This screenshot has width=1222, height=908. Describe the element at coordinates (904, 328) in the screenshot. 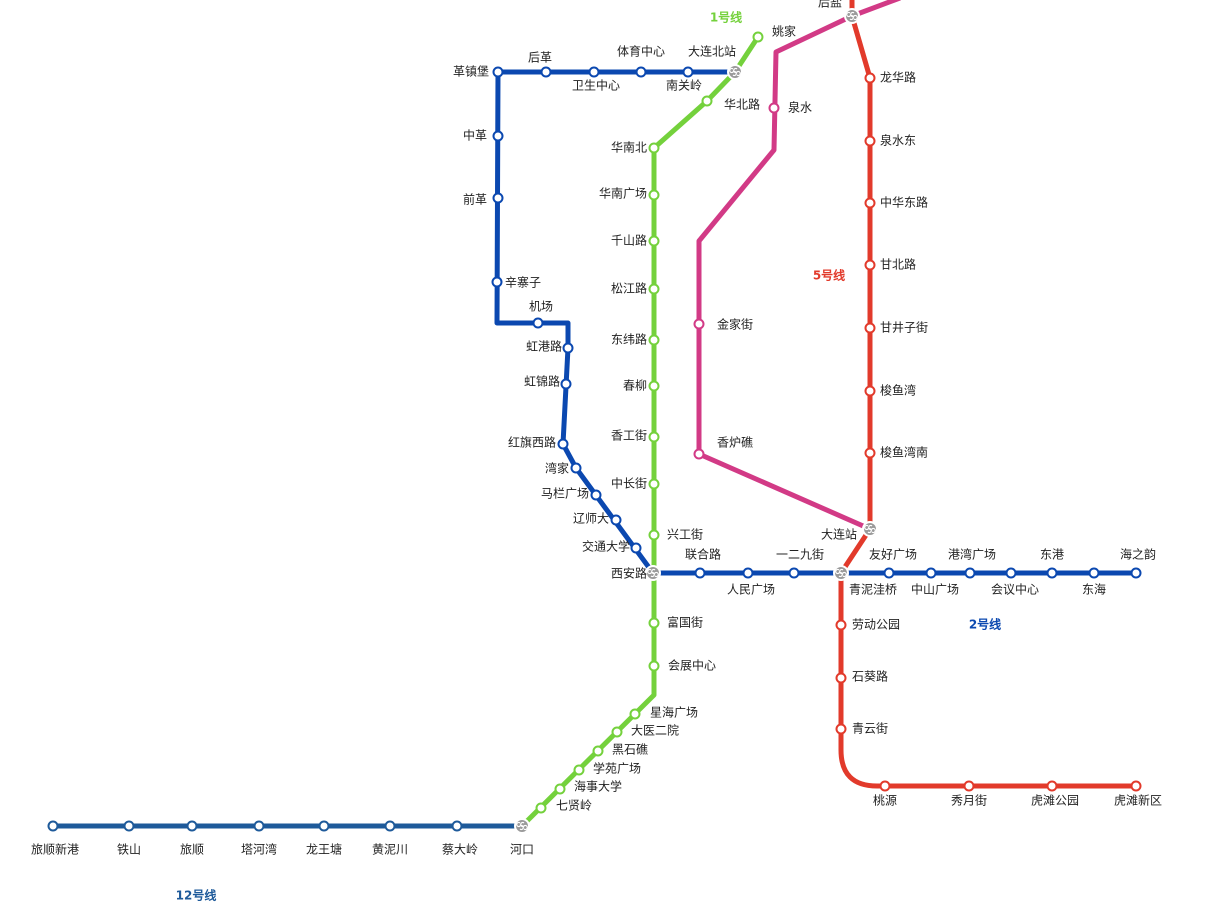

I see `station-label: 甘井子街` at that location.